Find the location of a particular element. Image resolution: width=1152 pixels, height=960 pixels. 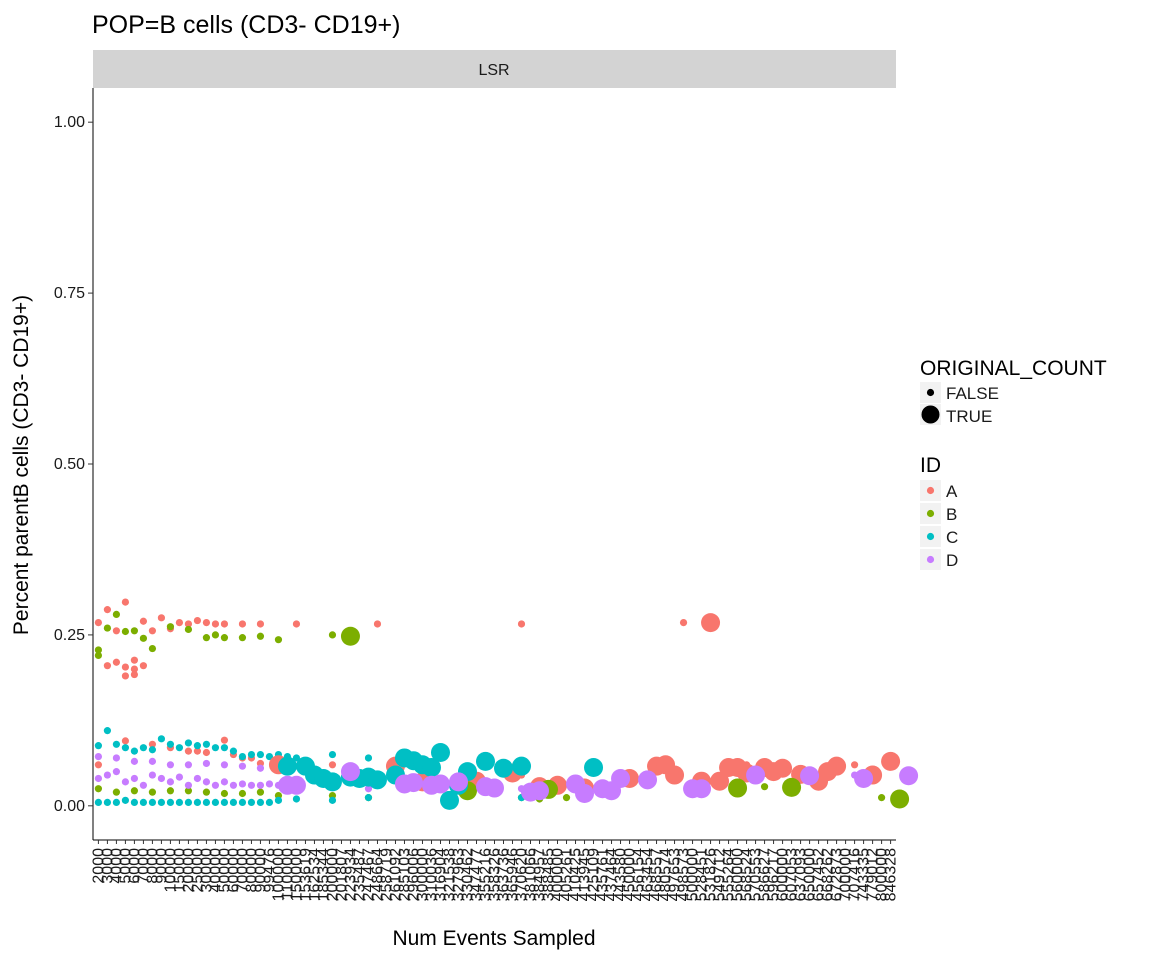

x-tick-label: 40000 is located at coordinates (215, 870).